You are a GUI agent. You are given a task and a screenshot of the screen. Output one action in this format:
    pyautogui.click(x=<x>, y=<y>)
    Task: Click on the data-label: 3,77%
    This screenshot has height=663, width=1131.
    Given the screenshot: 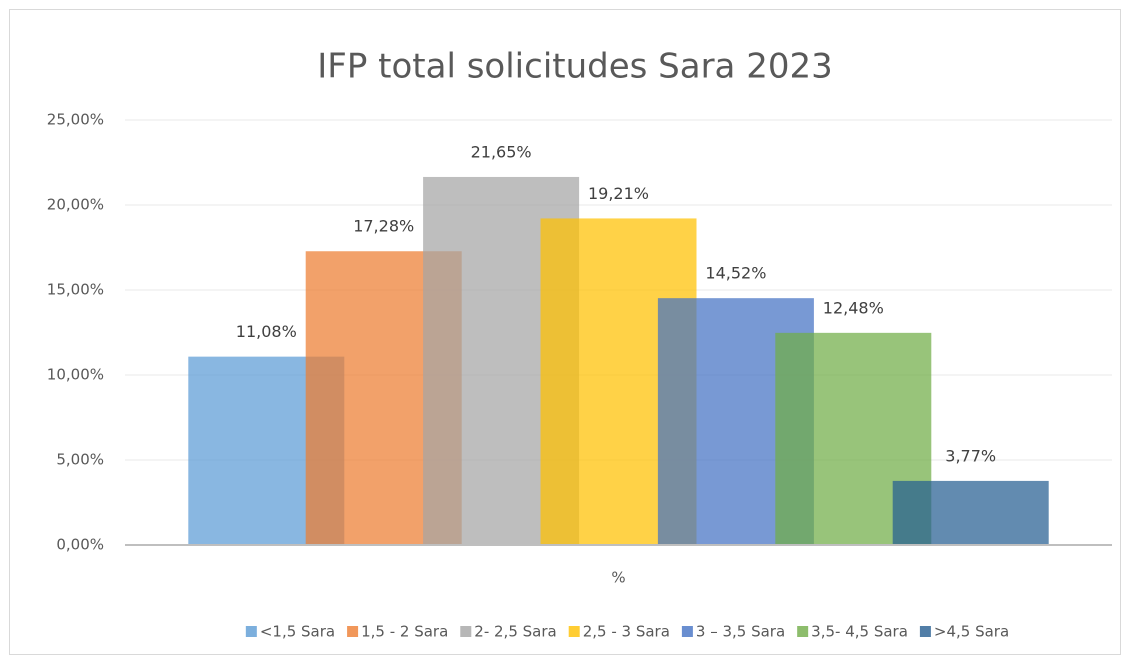 What is the action you would take?
    pyautogui.click(x=970, y=455)
    